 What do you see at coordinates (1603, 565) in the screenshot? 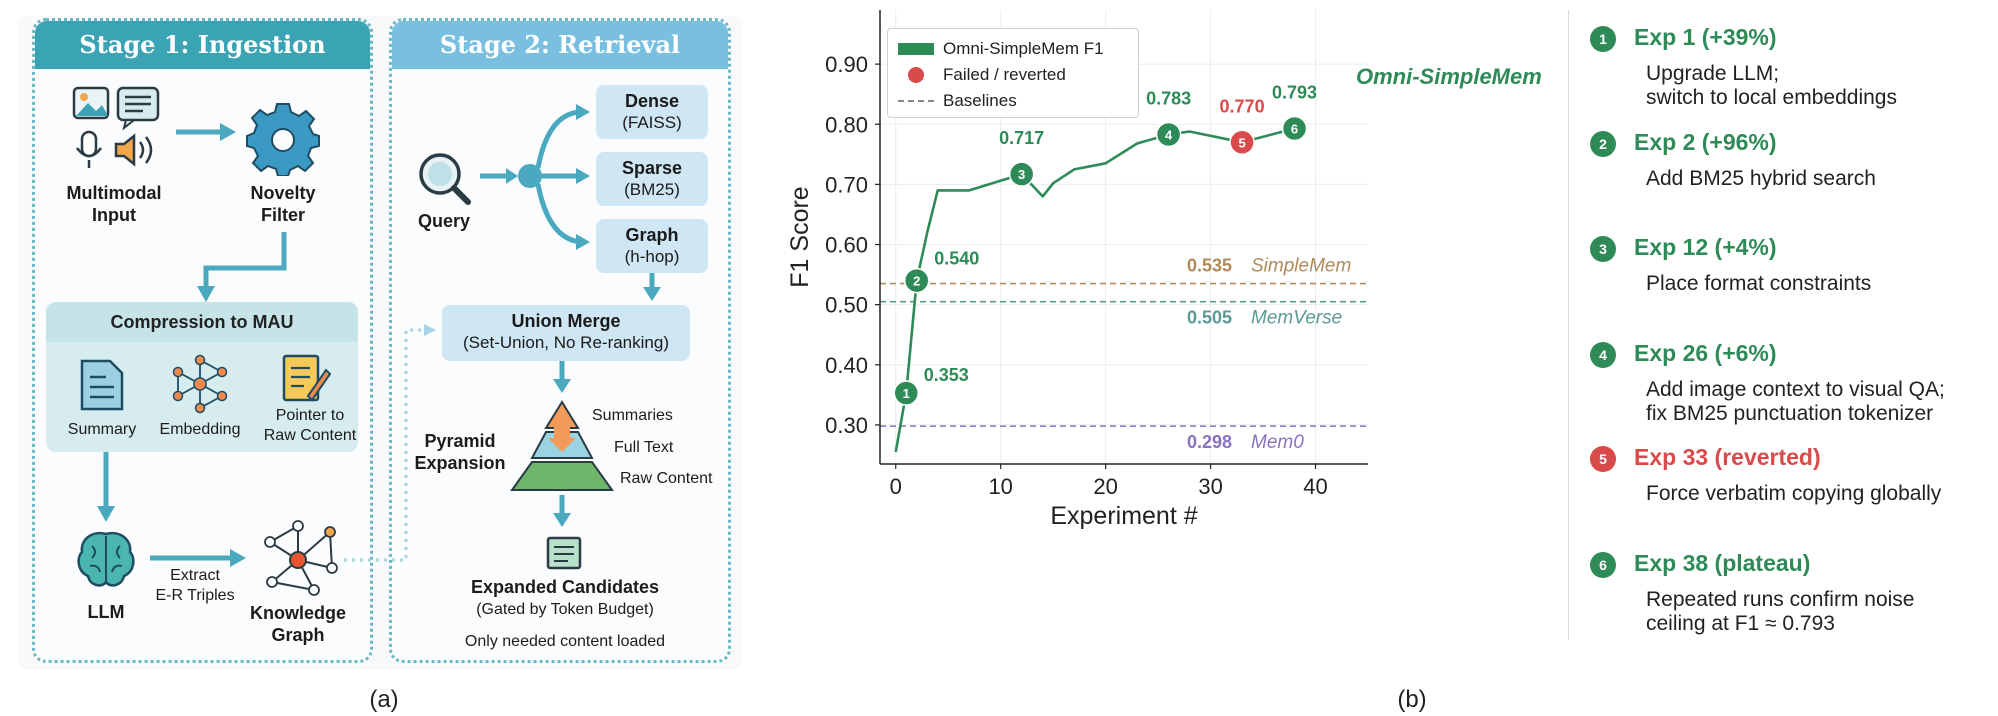
I see `experiment-badge: 6` at bounding box center [1603, 565].